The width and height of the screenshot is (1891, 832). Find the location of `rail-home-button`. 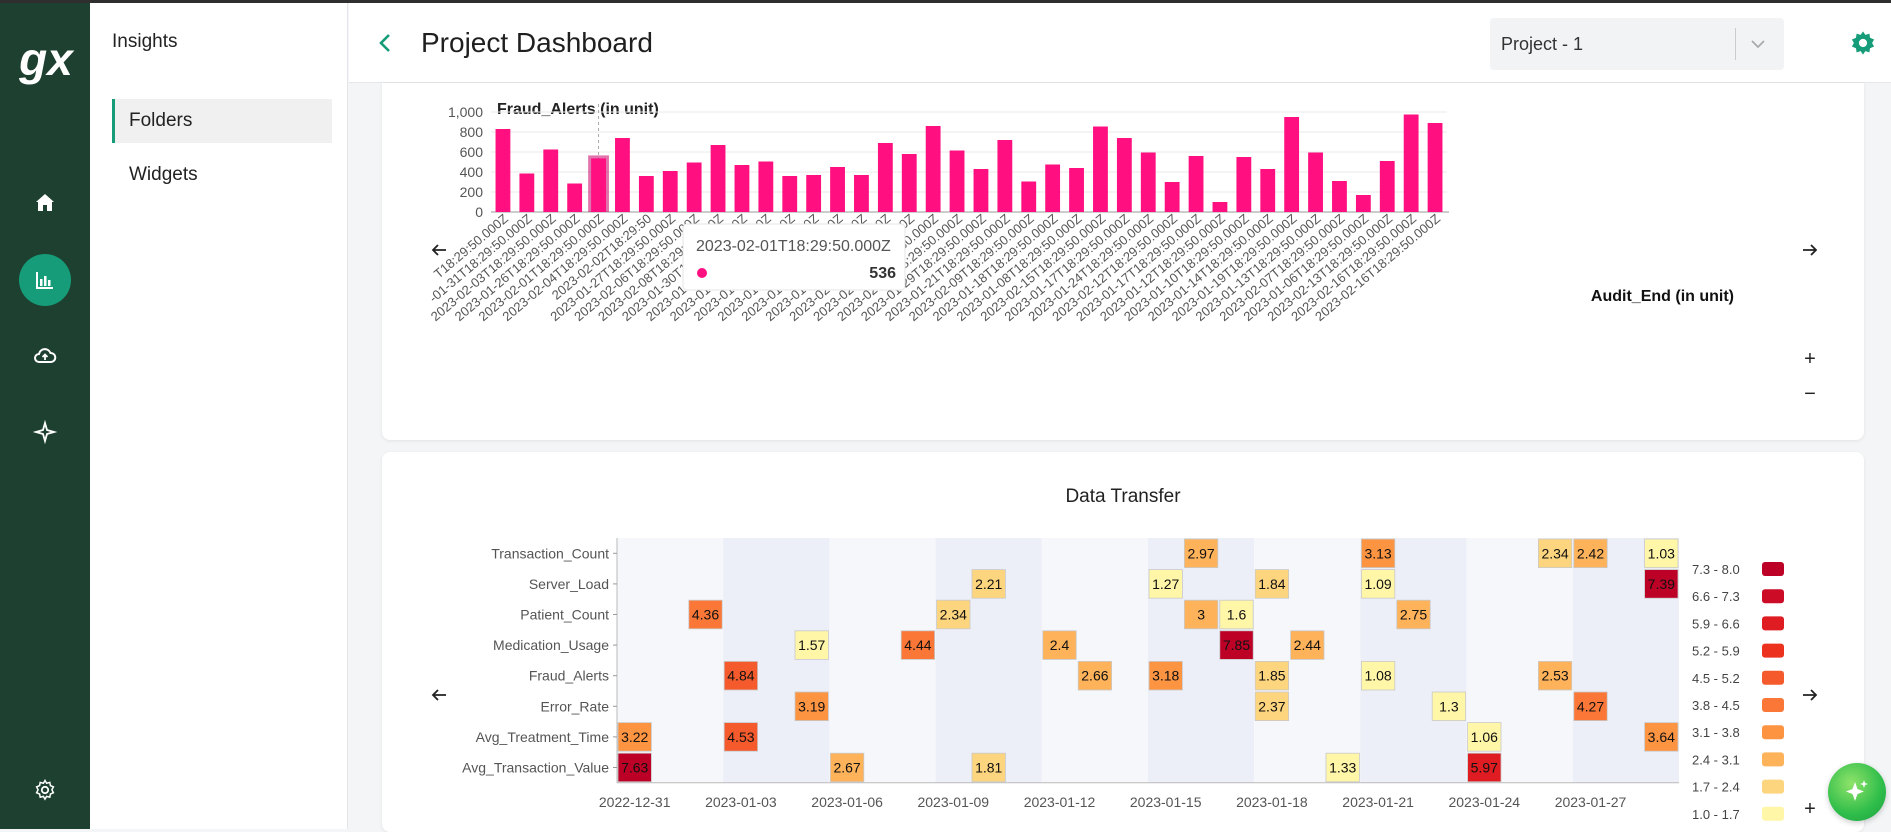

rail-home-button is located at coordinates (45, 203).